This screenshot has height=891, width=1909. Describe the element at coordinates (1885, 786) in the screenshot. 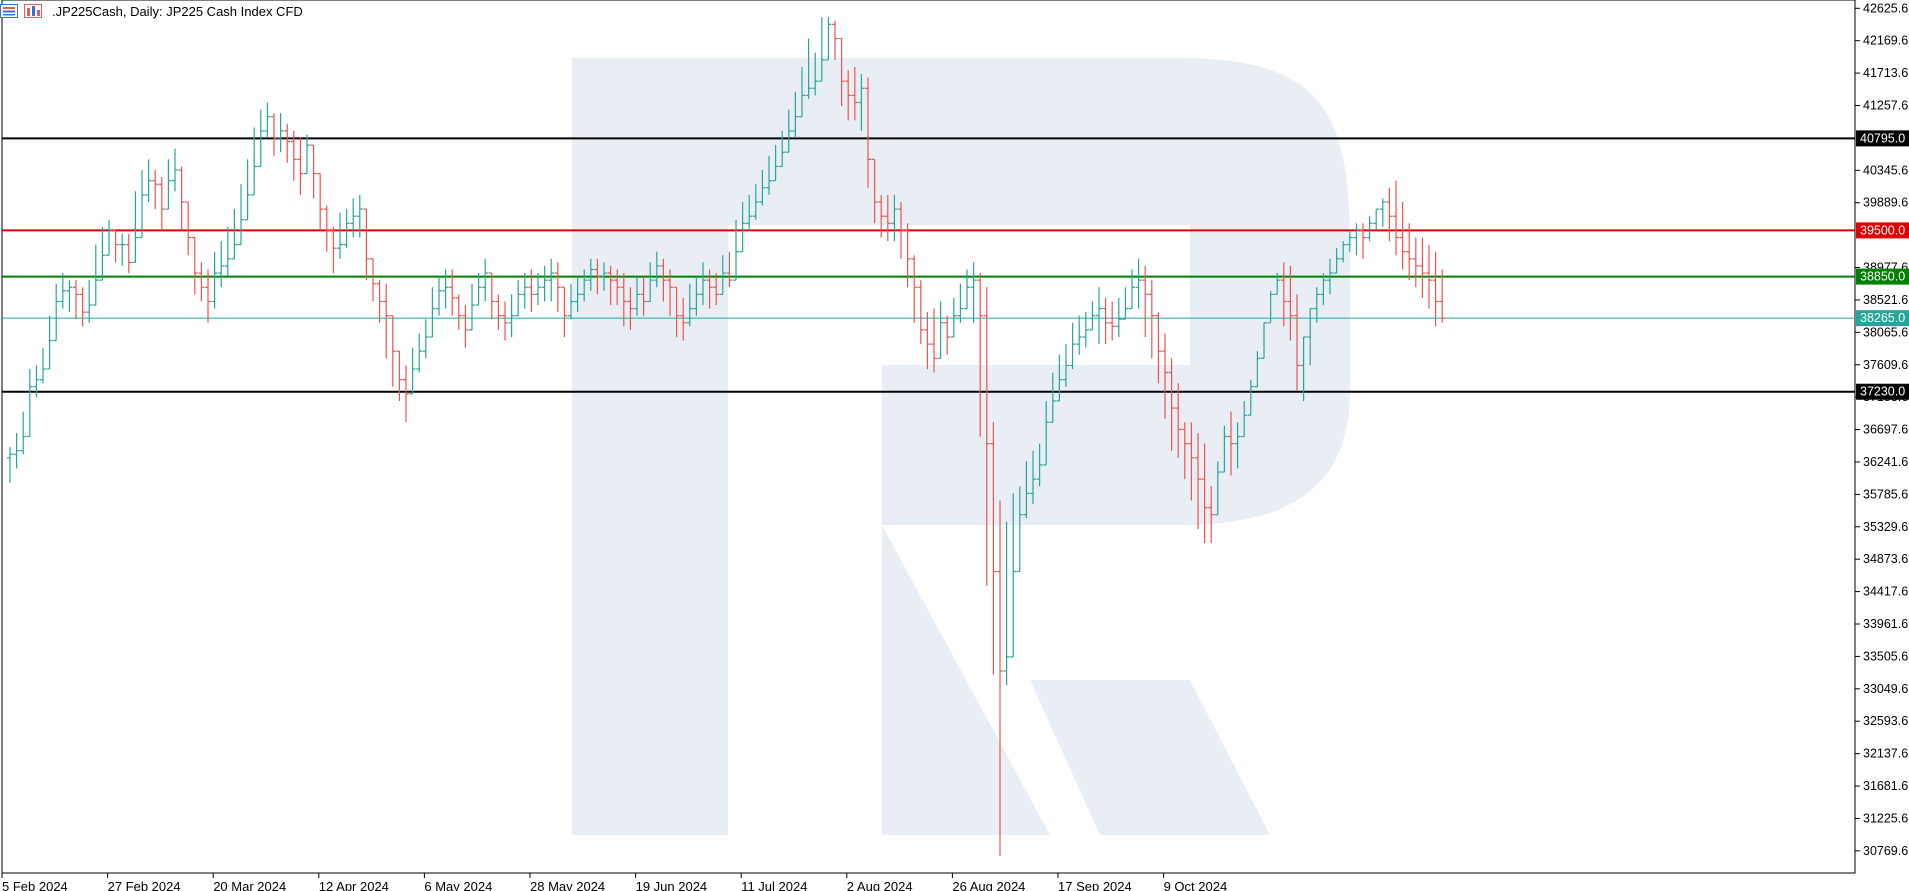

I see `y-tick-label: 31681.6` at that location.